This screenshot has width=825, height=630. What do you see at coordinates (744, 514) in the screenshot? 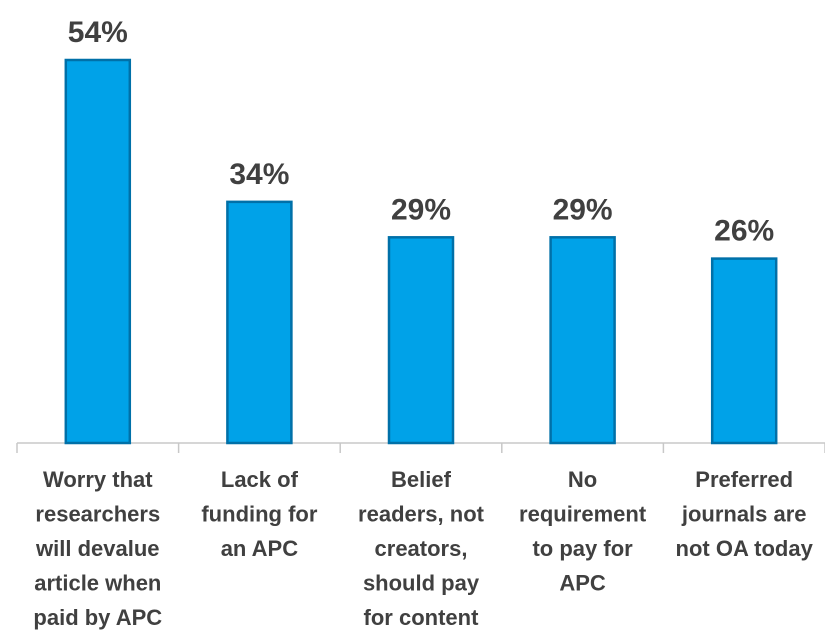
I see `category-label: journals are` at bounding box center [744, 514].